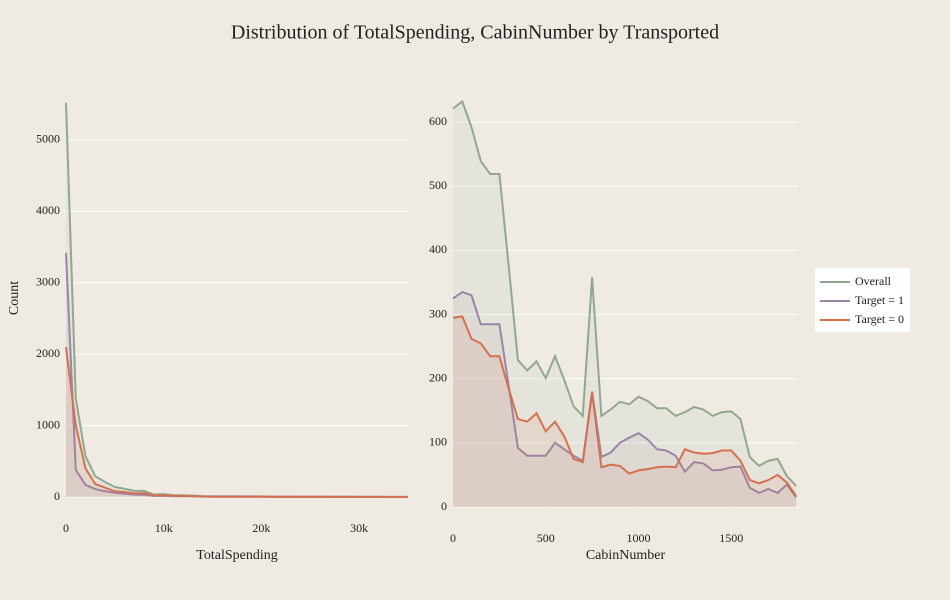 This screenshot has height=600, width=950. What do you see at coordinates (873, 281) in the screenshot?
I see `legend-label: Overall` at bounding box center [873, 281].